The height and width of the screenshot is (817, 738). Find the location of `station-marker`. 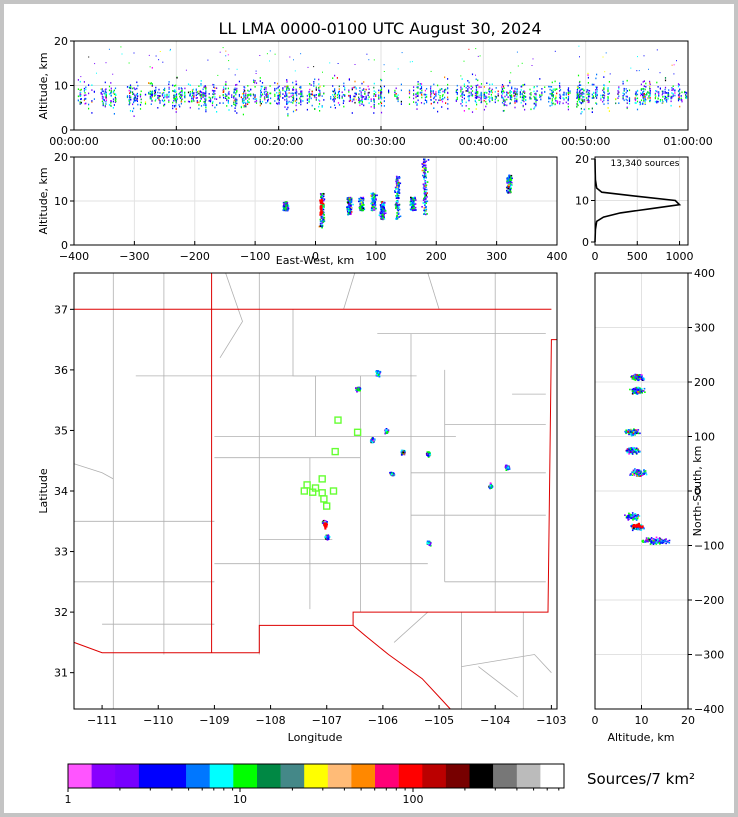

station-marker is located at coordinates (357, 432).